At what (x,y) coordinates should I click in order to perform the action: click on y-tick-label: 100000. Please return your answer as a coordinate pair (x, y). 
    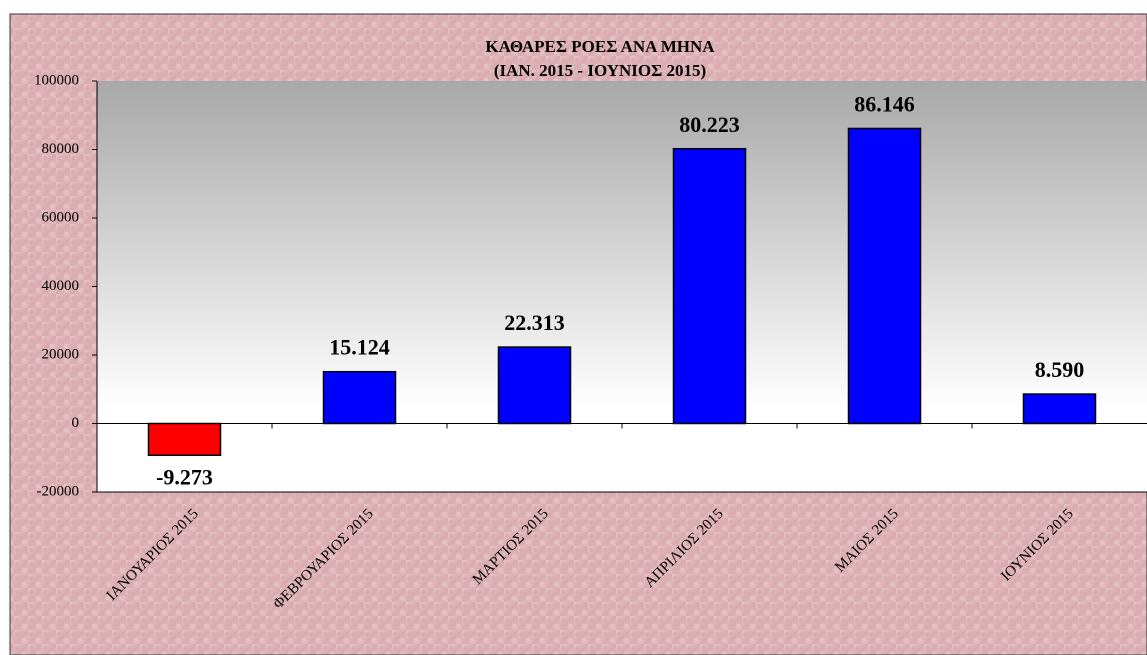
    Looking at the image, I should click on (56, 80).